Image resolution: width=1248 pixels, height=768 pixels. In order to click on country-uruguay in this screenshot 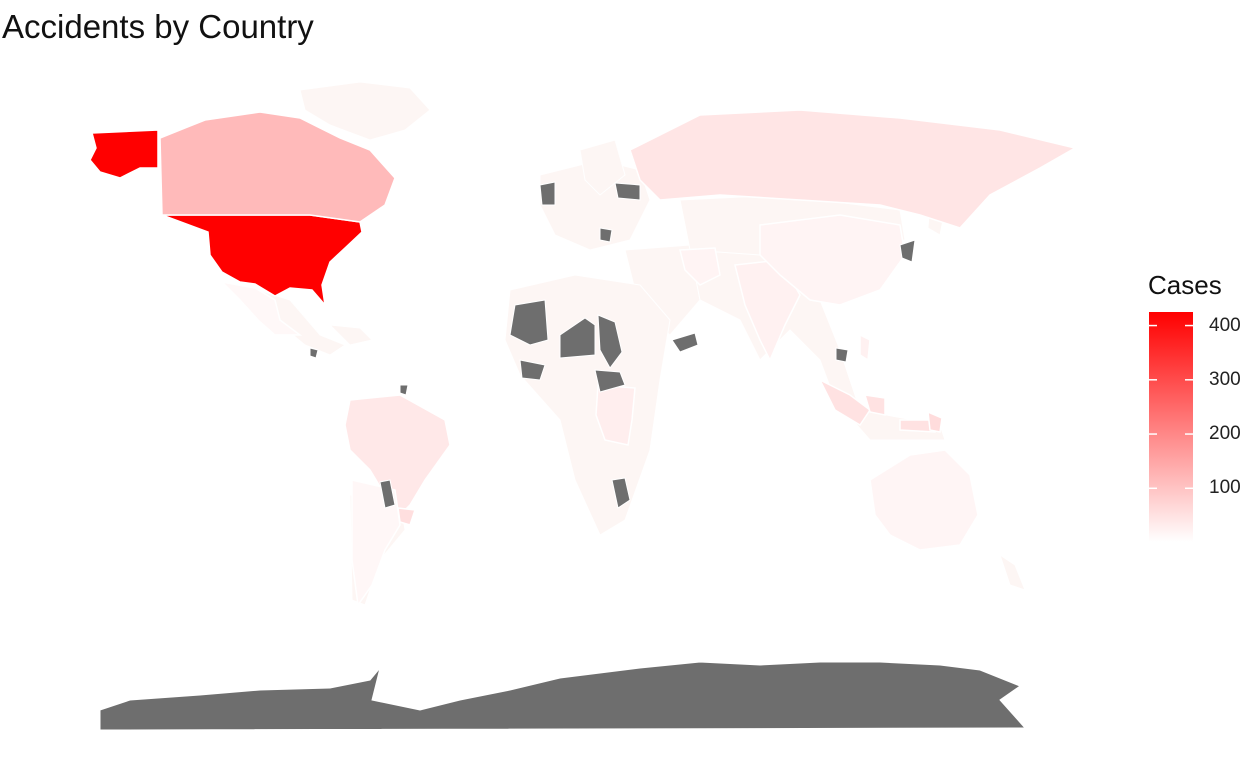, I will do `click(407, 516)`.